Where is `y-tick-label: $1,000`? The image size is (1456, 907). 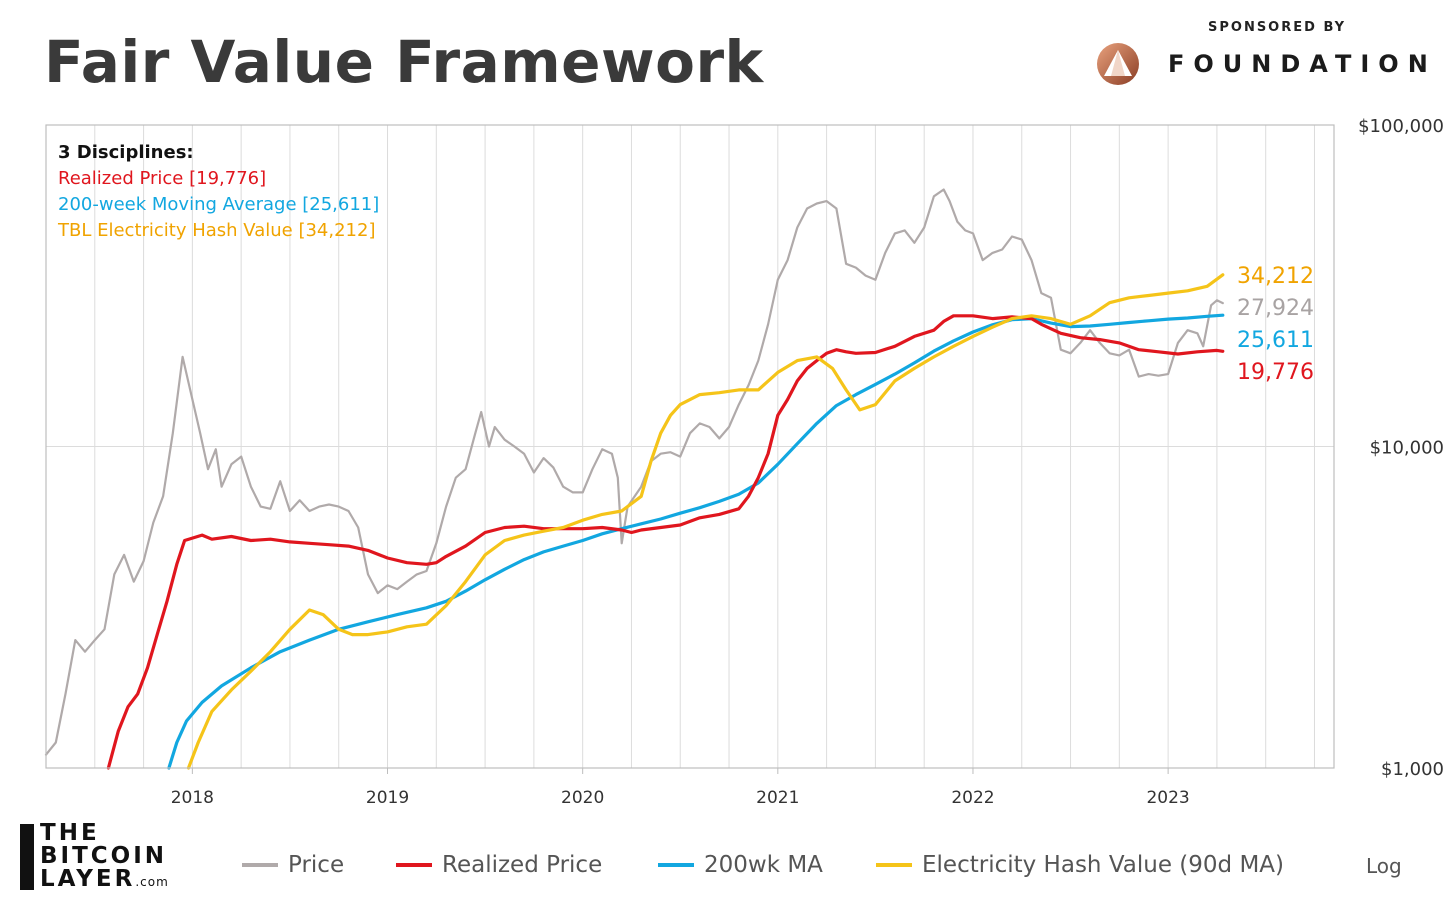 y-tick-label: $1,000 is located at coordinates (1412, 769).